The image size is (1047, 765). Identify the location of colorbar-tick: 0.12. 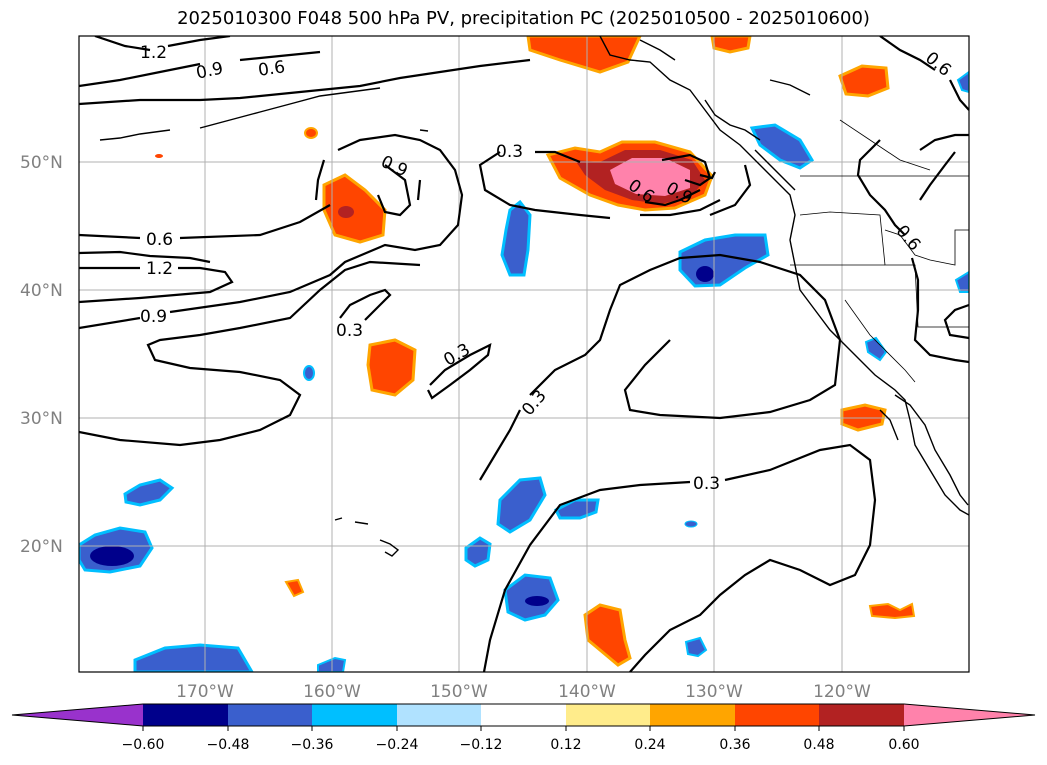
(565, 745).